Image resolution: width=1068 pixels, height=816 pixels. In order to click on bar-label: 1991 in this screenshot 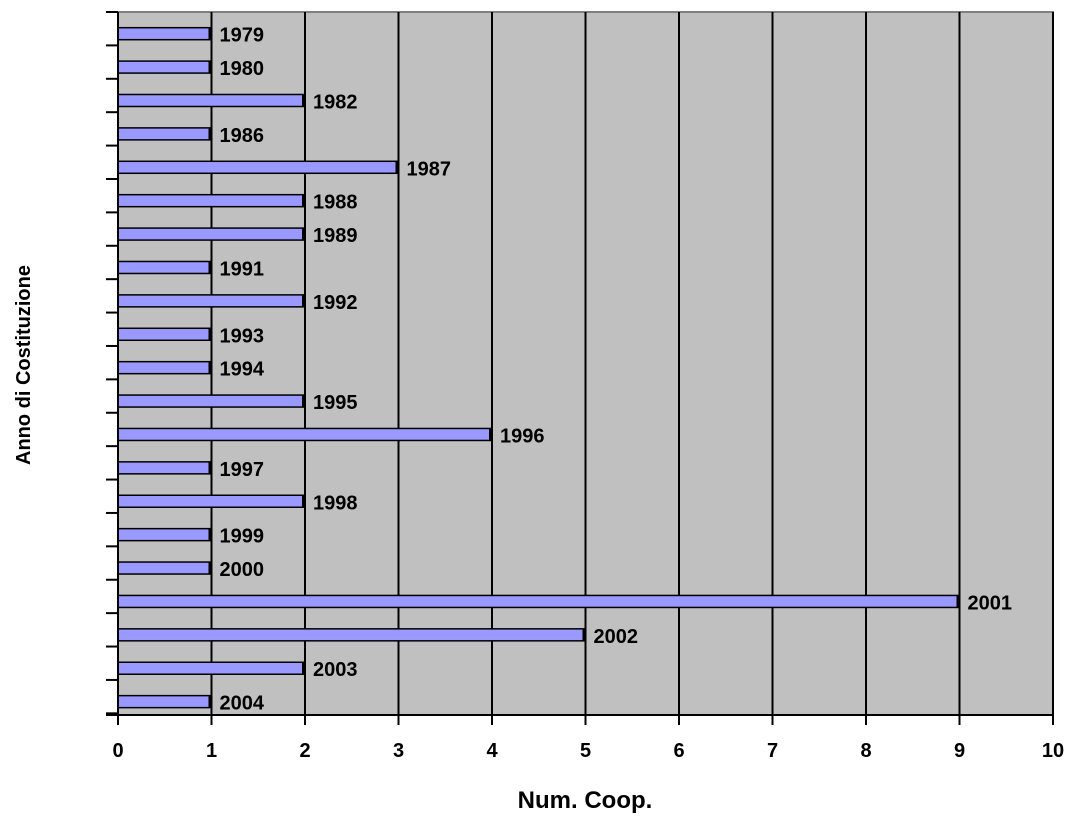, I will do `click(242, 269)`.